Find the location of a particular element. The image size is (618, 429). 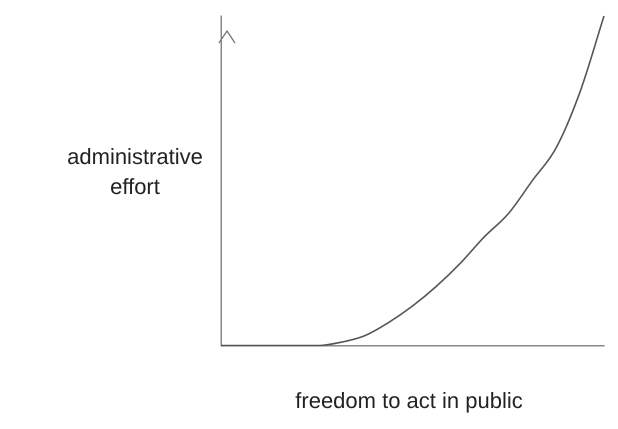

y-axis-title: administrative effort is located at coordinates (135, 172).